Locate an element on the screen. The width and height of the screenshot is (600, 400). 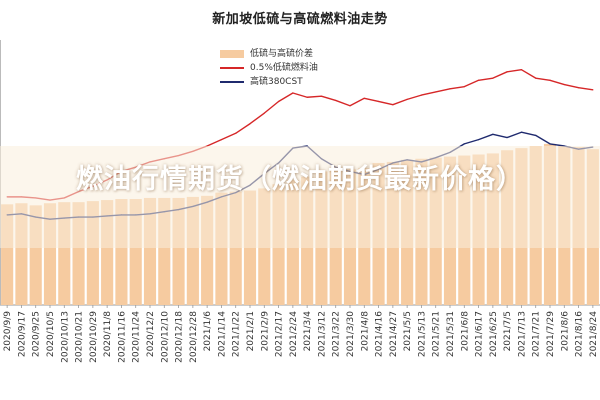
x-tick-label: 2020/12/28 is located at coordinates (194, 337).